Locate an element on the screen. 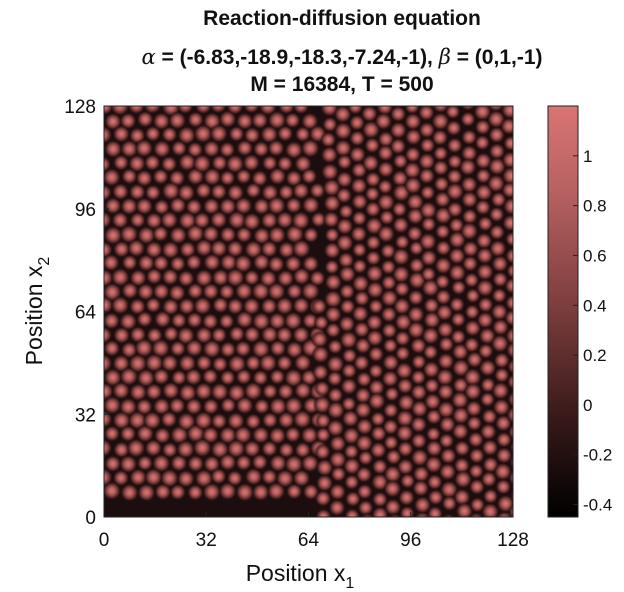 This screenshot has width=624, height=592. x-tick-label: 64 is located at coordinates (309, 540).